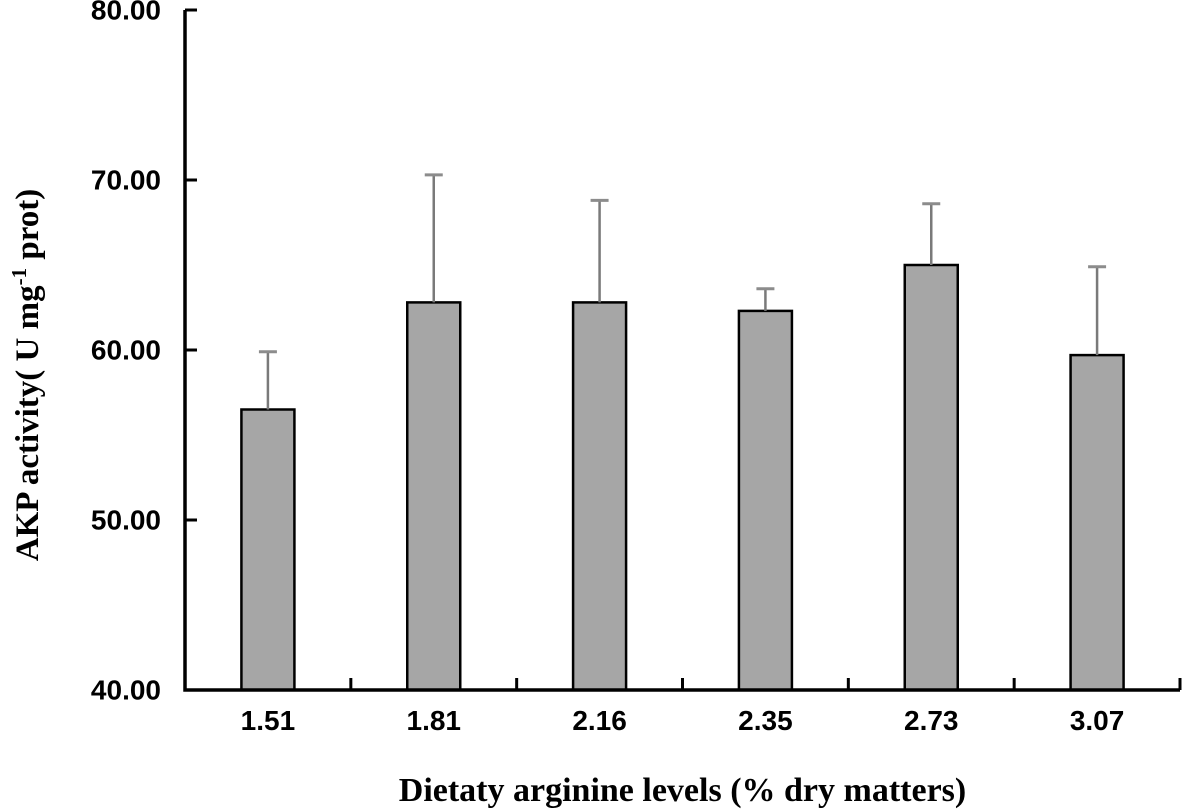  I want to click on x-tick-label-2.16: 2.16, so click(599, 720).